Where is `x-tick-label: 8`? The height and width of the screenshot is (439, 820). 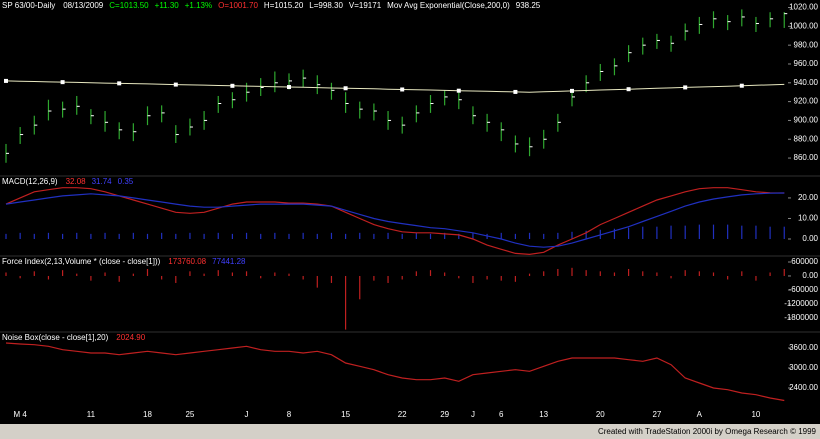
x-tick-label: 8 is located at coordinates (289, 414).